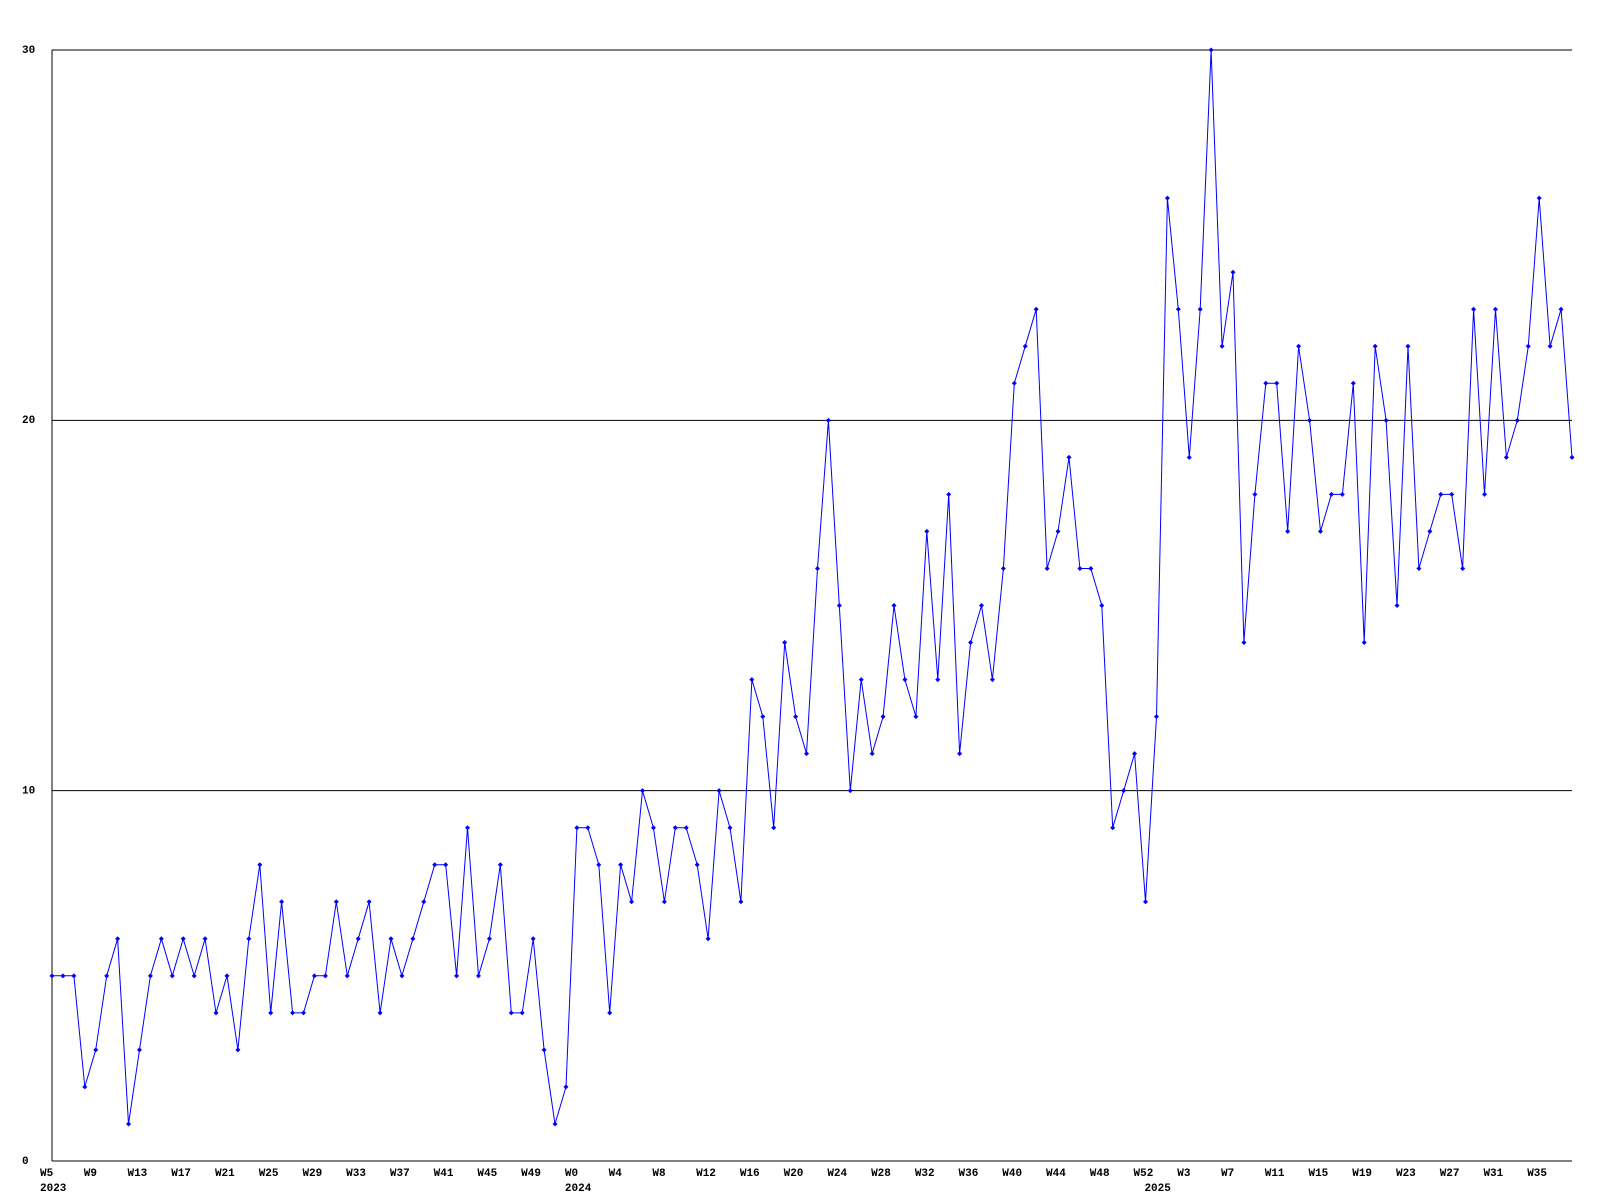 The image size is (1600, 1200). What do you see at coordinates (881, 1174) in the screenshot?
I see `x-tick-label: W28` at bounding box center [881, 1174].